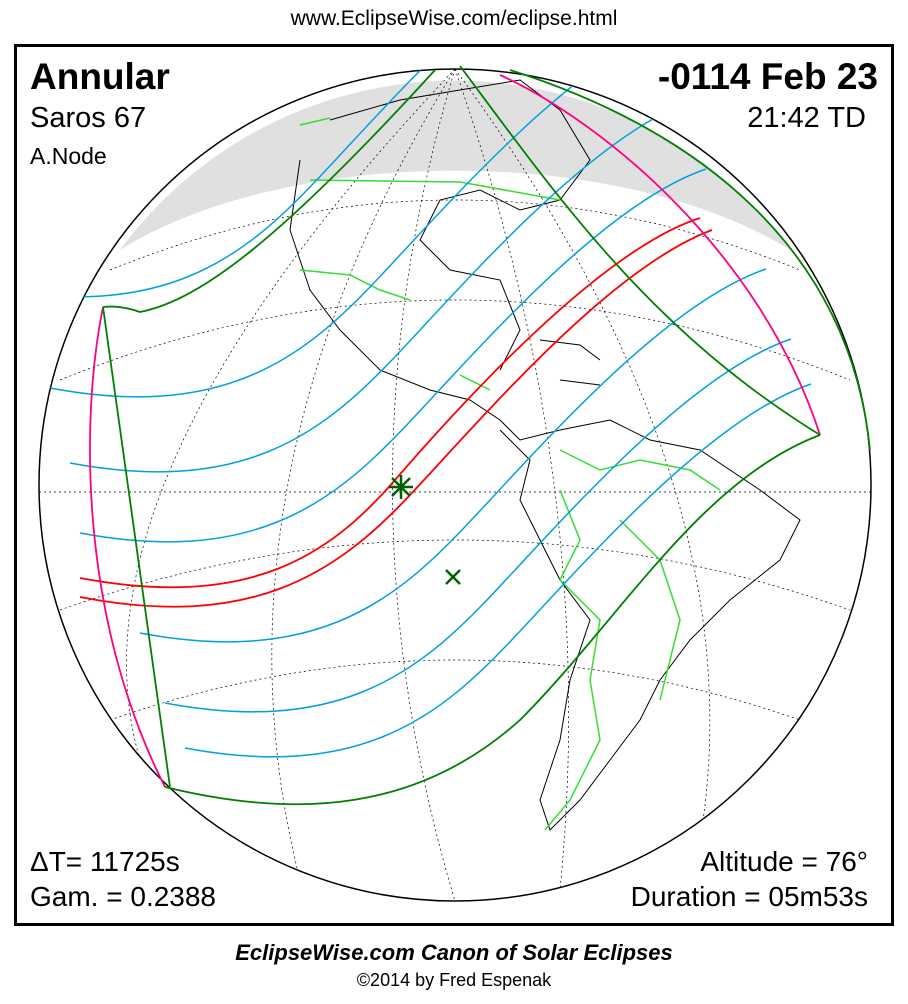 The height and width of the screenshot is (1004, 908). Describe the element at coordinates (123, 896) in the screenshot. I see `gamma: Gam. = 0.2388` at that location.